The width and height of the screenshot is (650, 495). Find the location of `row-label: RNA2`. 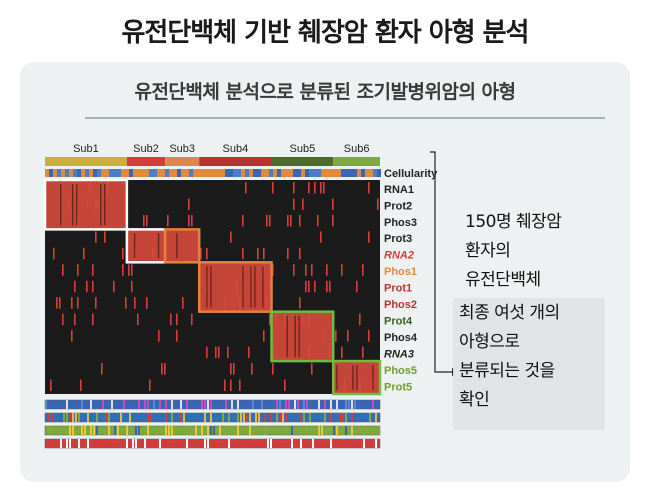

row-label: RNA2 is located at coordinates (399, 256).